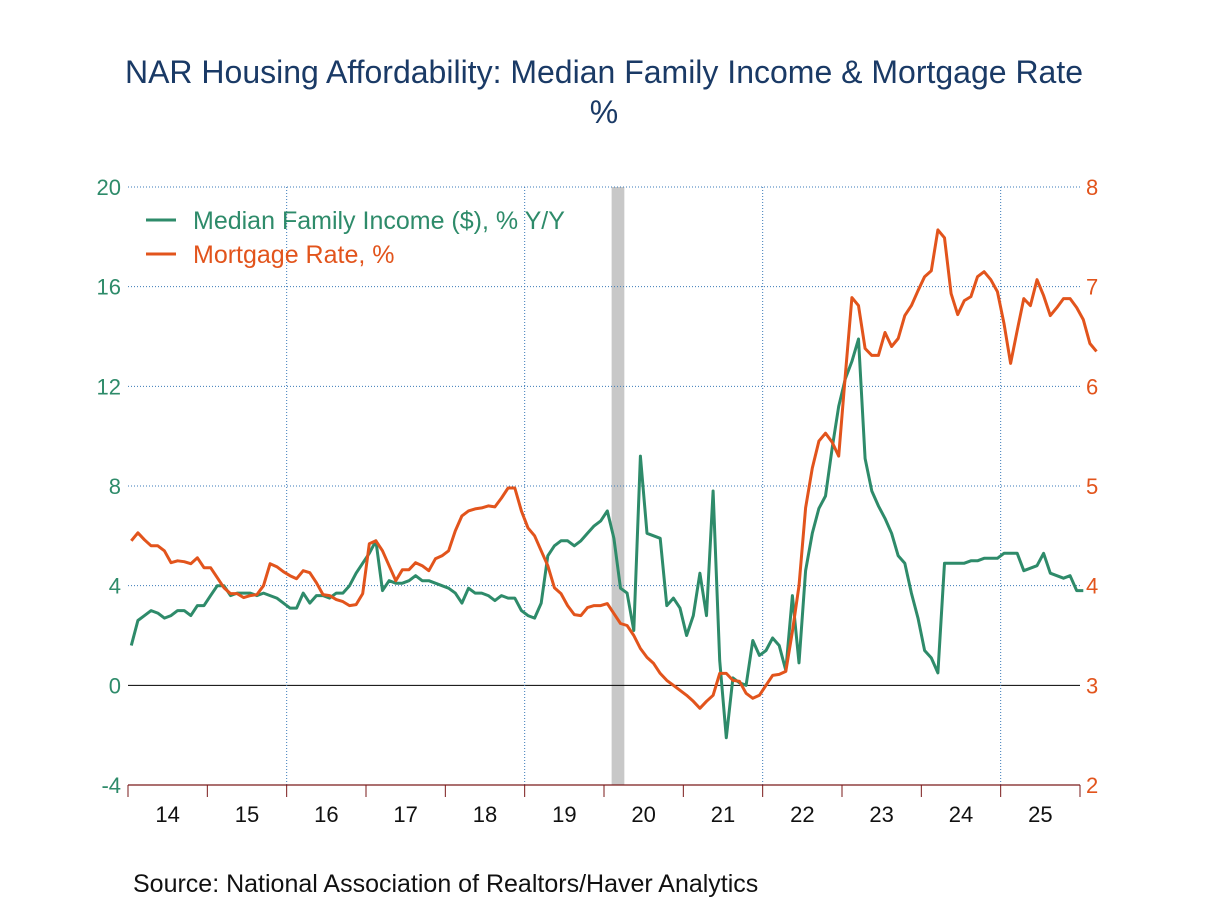 This screenshot has width=1208, height=906. Describe the element at coordinates (485, 814) in the screenshot. I see `x-axis-tick-label: 18` at that location.